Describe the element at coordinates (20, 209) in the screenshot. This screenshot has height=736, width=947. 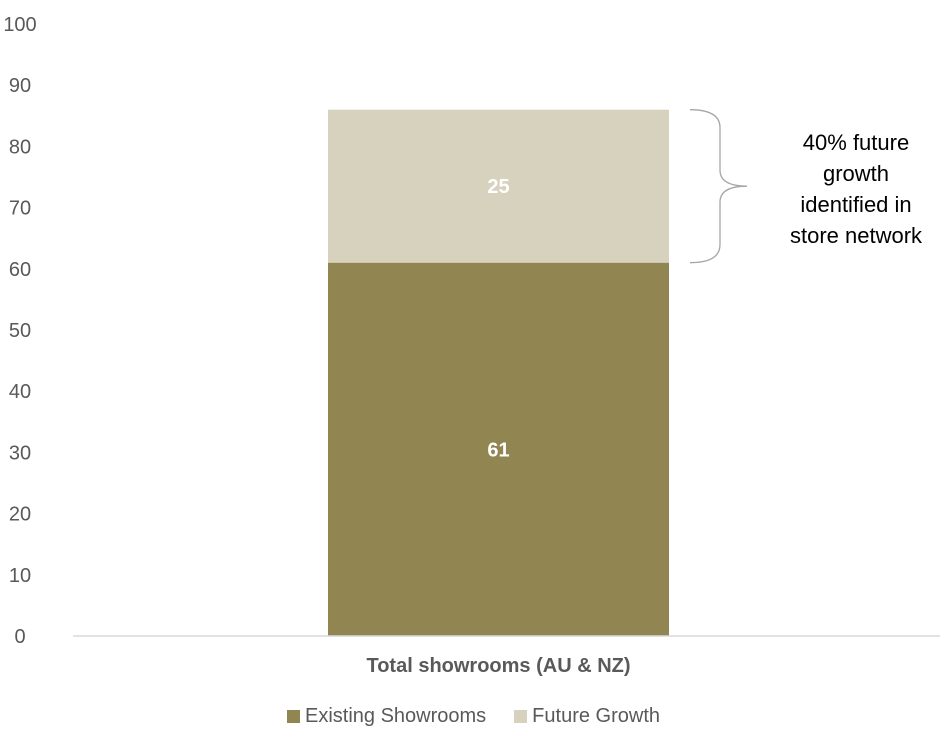
I see `y-tick-label: 70` at that location.